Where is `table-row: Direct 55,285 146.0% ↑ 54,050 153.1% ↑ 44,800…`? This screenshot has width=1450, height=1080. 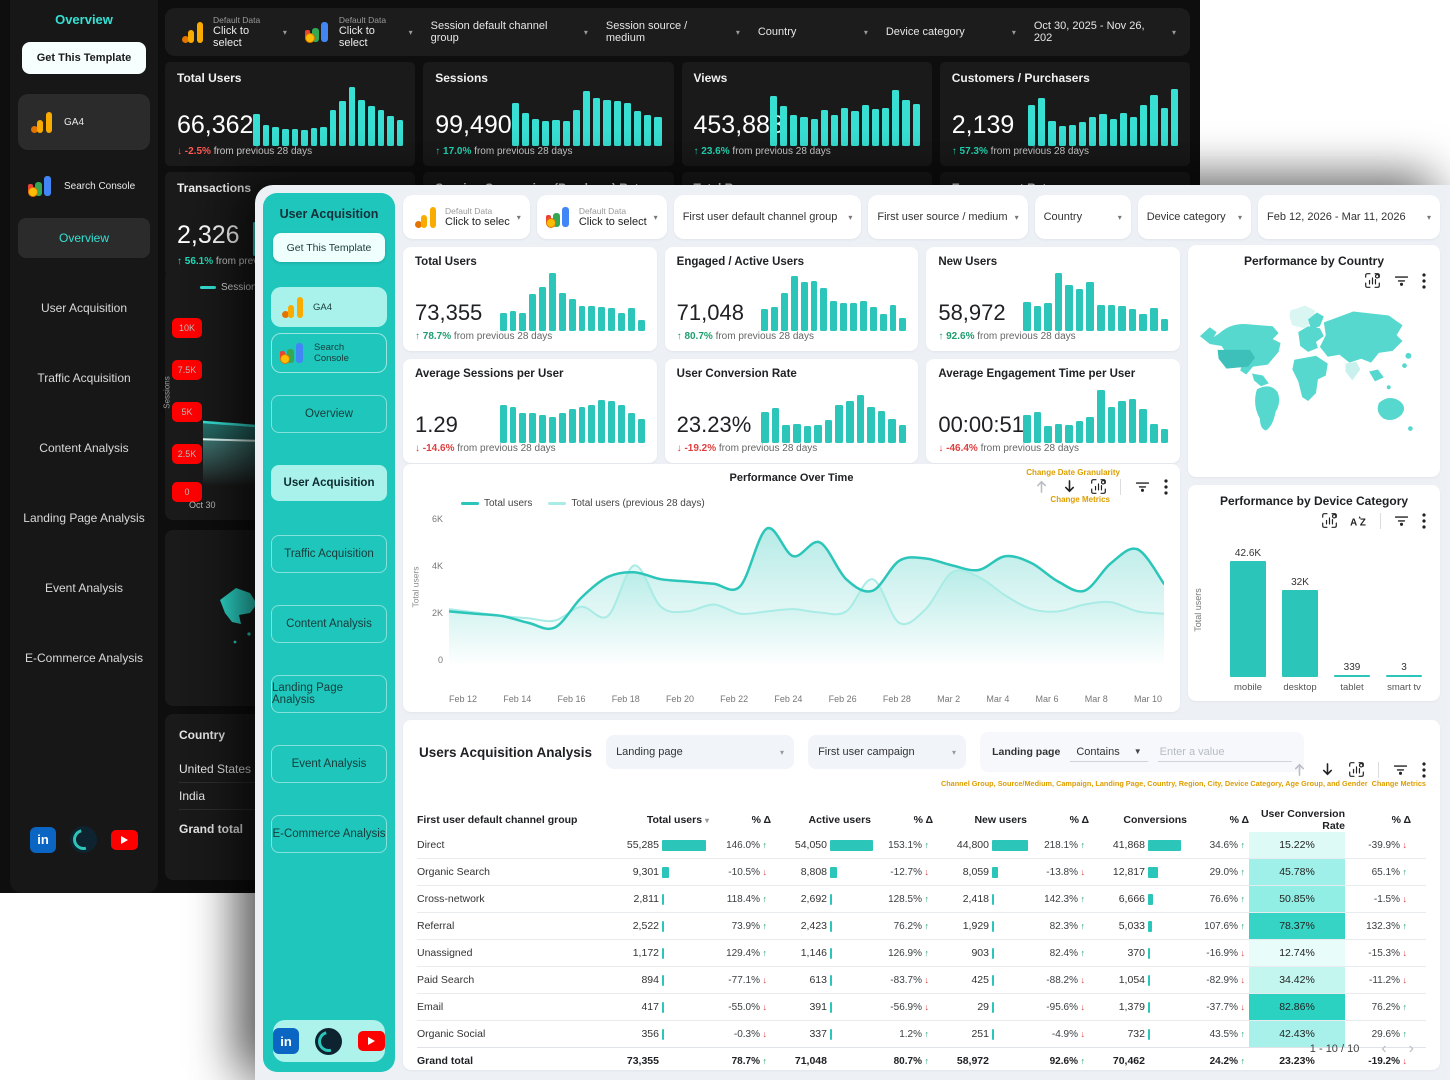
table-row: Direct 55,285 146.0% ↑ 54,050 153.1% ↑ 44,800… is located at coordinates (921, 845).